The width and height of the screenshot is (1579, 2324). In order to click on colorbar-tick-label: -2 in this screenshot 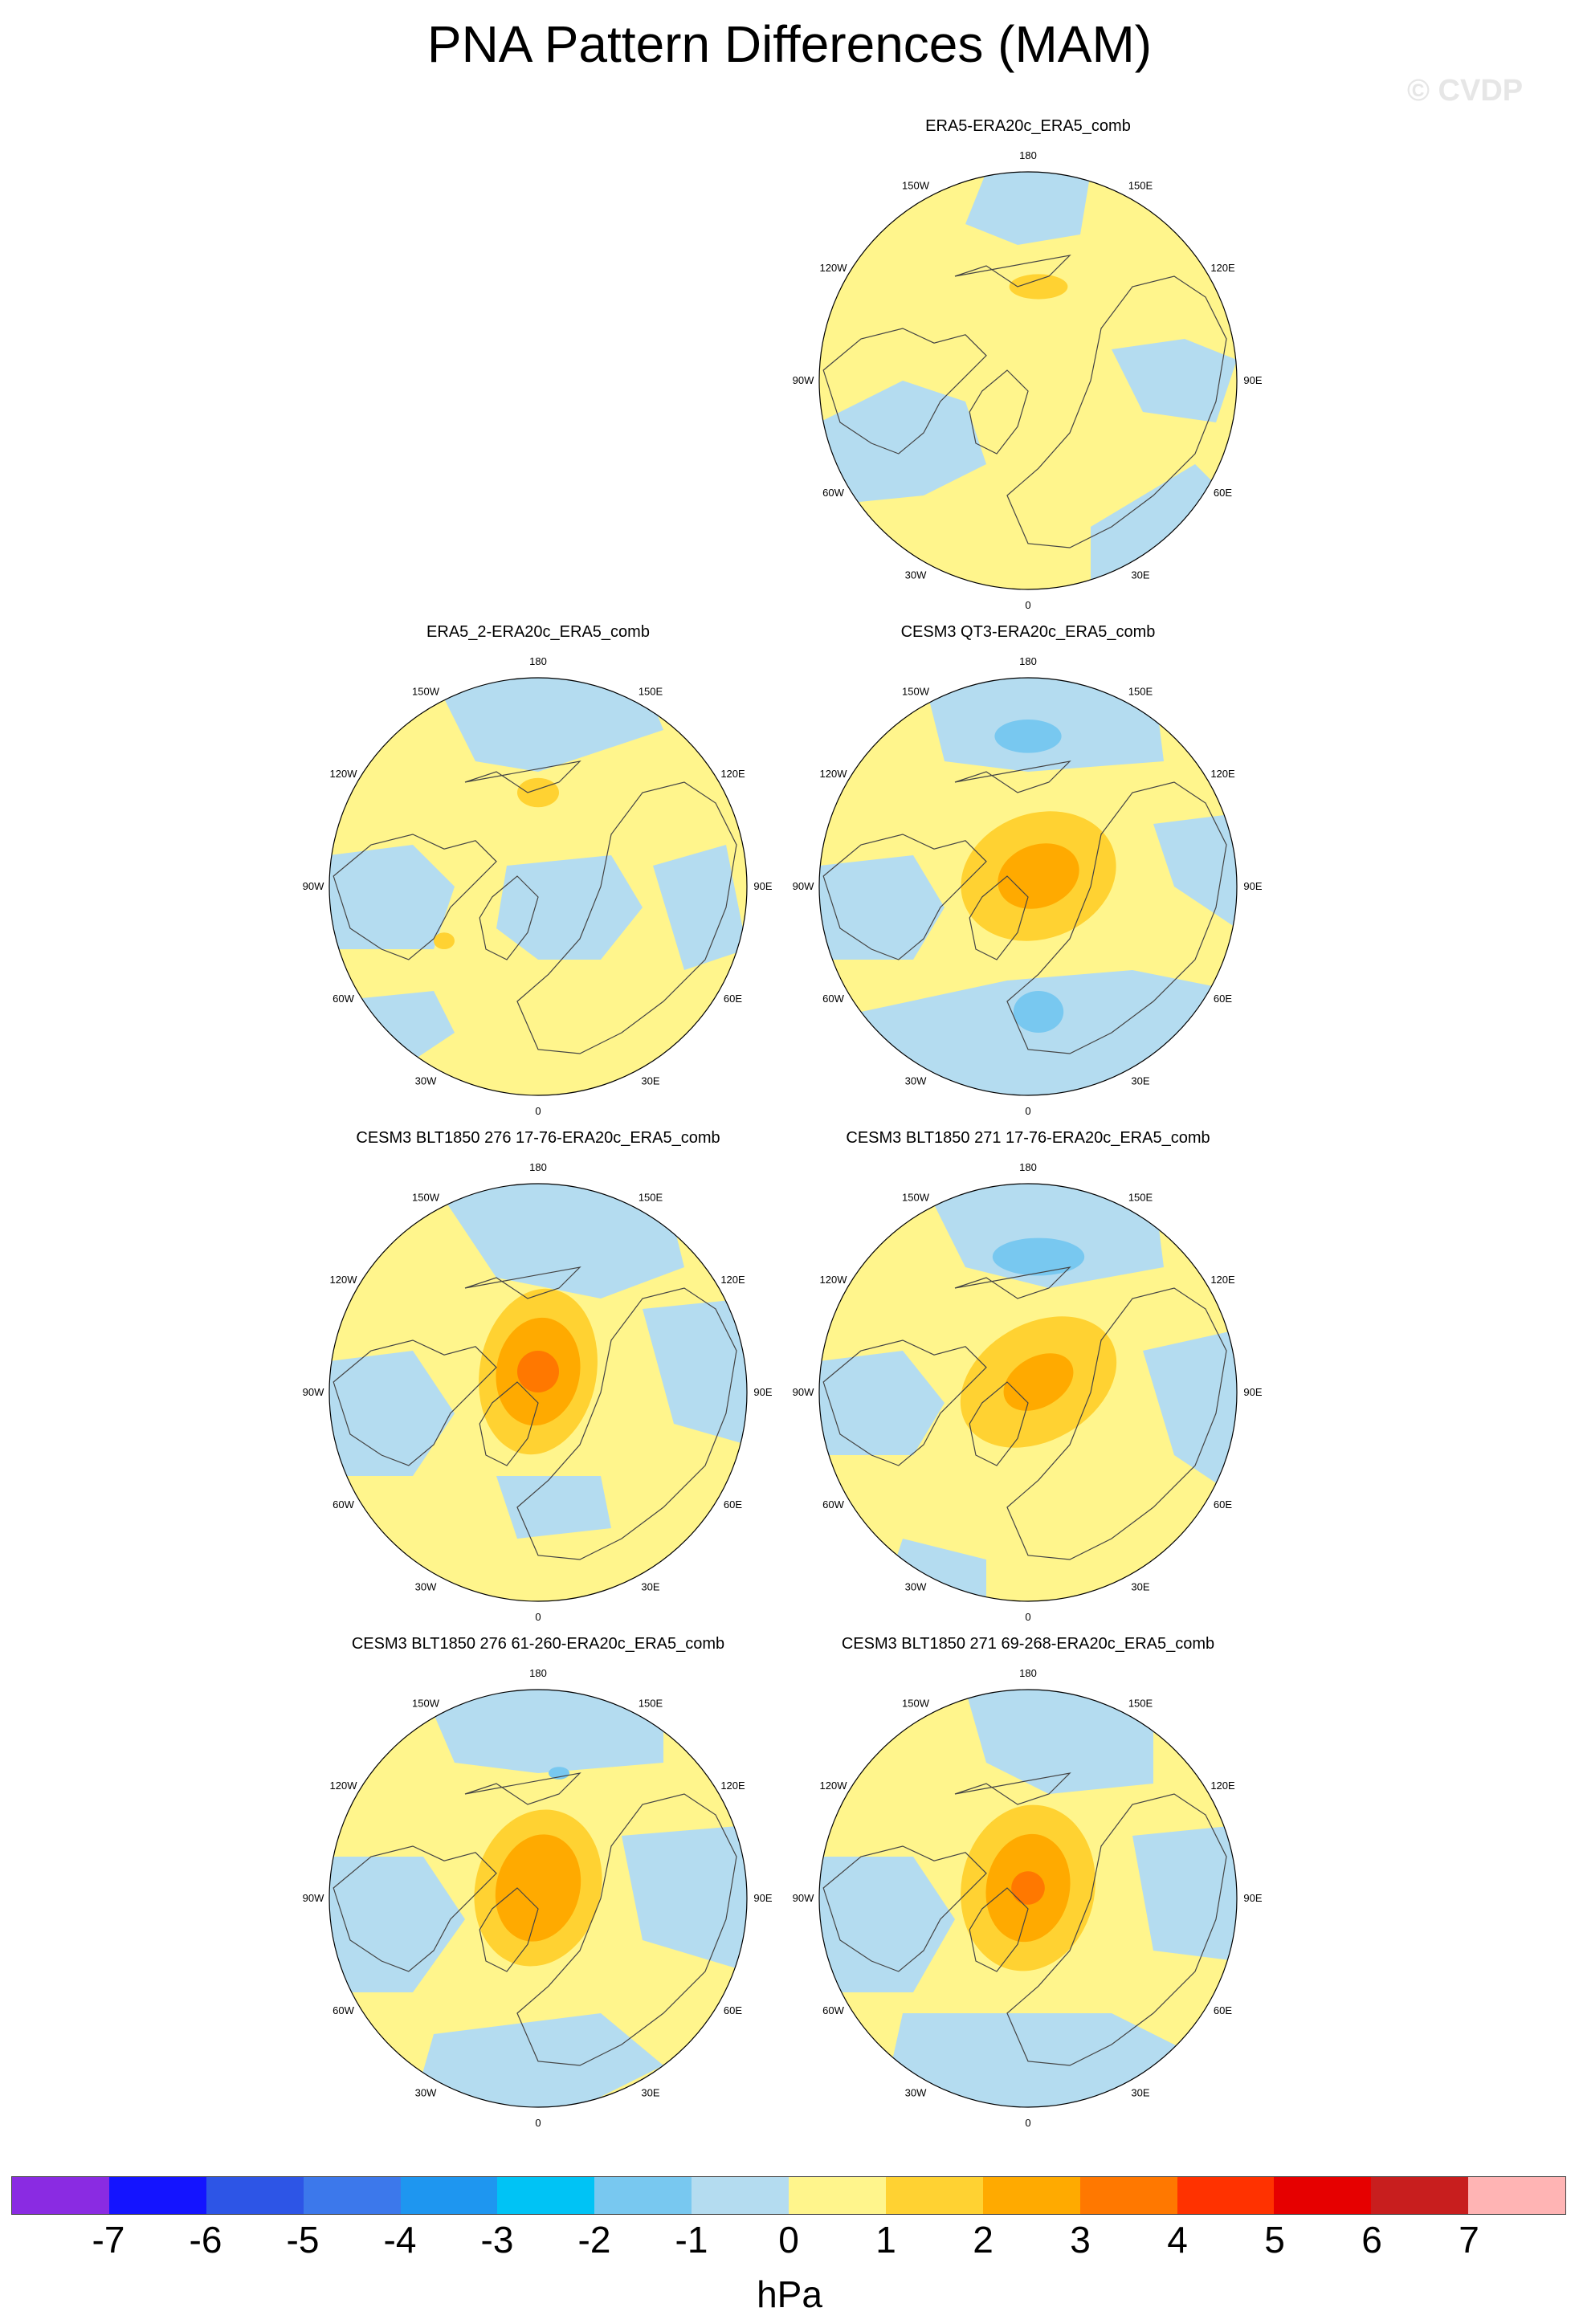, I will do `click(594, 2240)`.